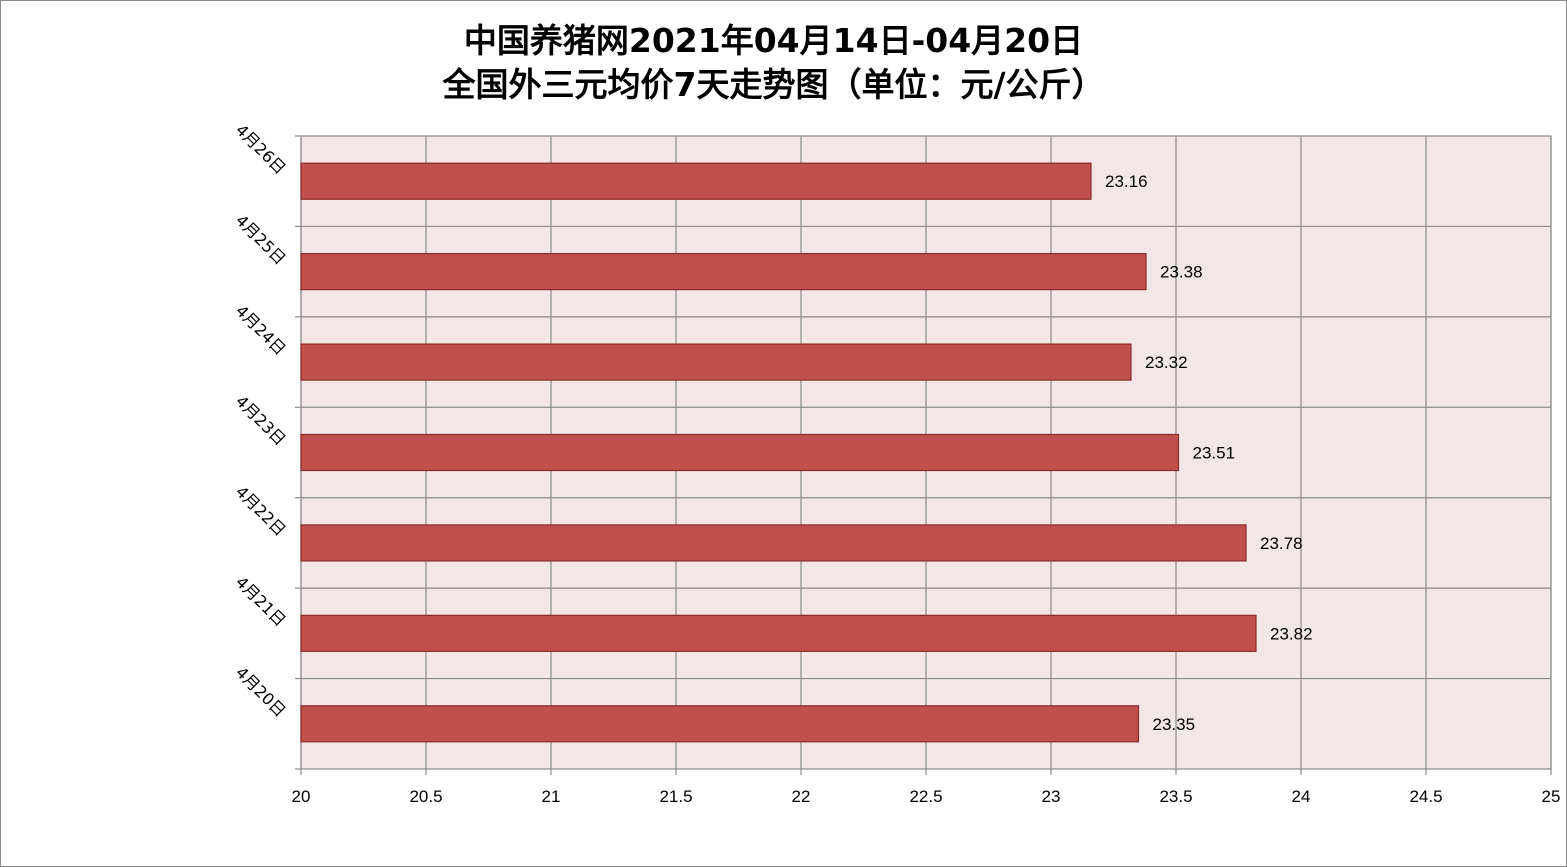 This screenshot has height=867, width=1567. Describe the element at coordinates (1301, 796) in the screenshot. I see `x-tick-label: 24` at that location.